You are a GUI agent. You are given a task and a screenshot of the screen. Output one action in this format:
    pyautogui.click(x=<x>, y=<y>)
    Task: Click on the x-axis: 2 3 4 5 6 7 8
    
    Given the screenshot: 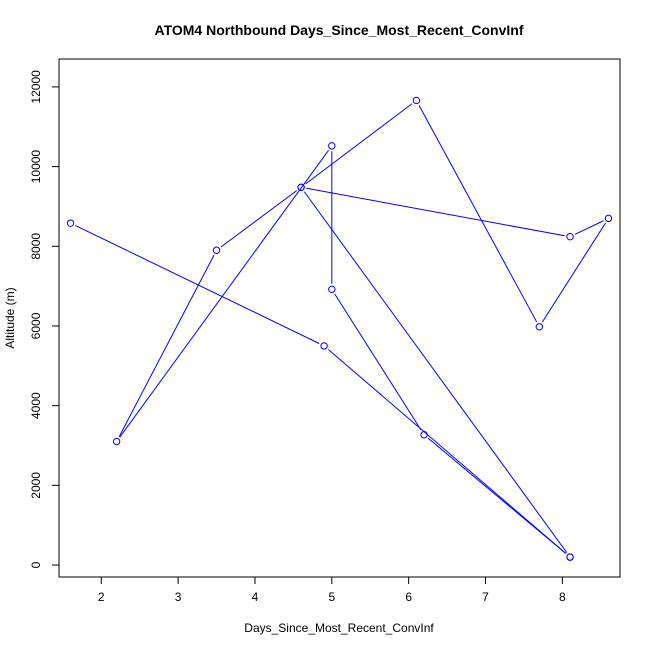 What is the action you would take?
    pyautogui.click(x=332, y=590)
    